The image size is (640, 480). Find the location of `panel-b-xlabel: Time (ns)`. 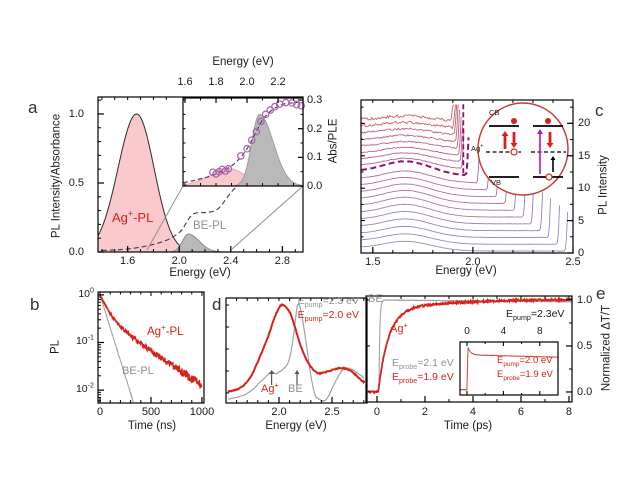

panel-b-xlabel: Time (ns) is located at coordinates (152, 426).